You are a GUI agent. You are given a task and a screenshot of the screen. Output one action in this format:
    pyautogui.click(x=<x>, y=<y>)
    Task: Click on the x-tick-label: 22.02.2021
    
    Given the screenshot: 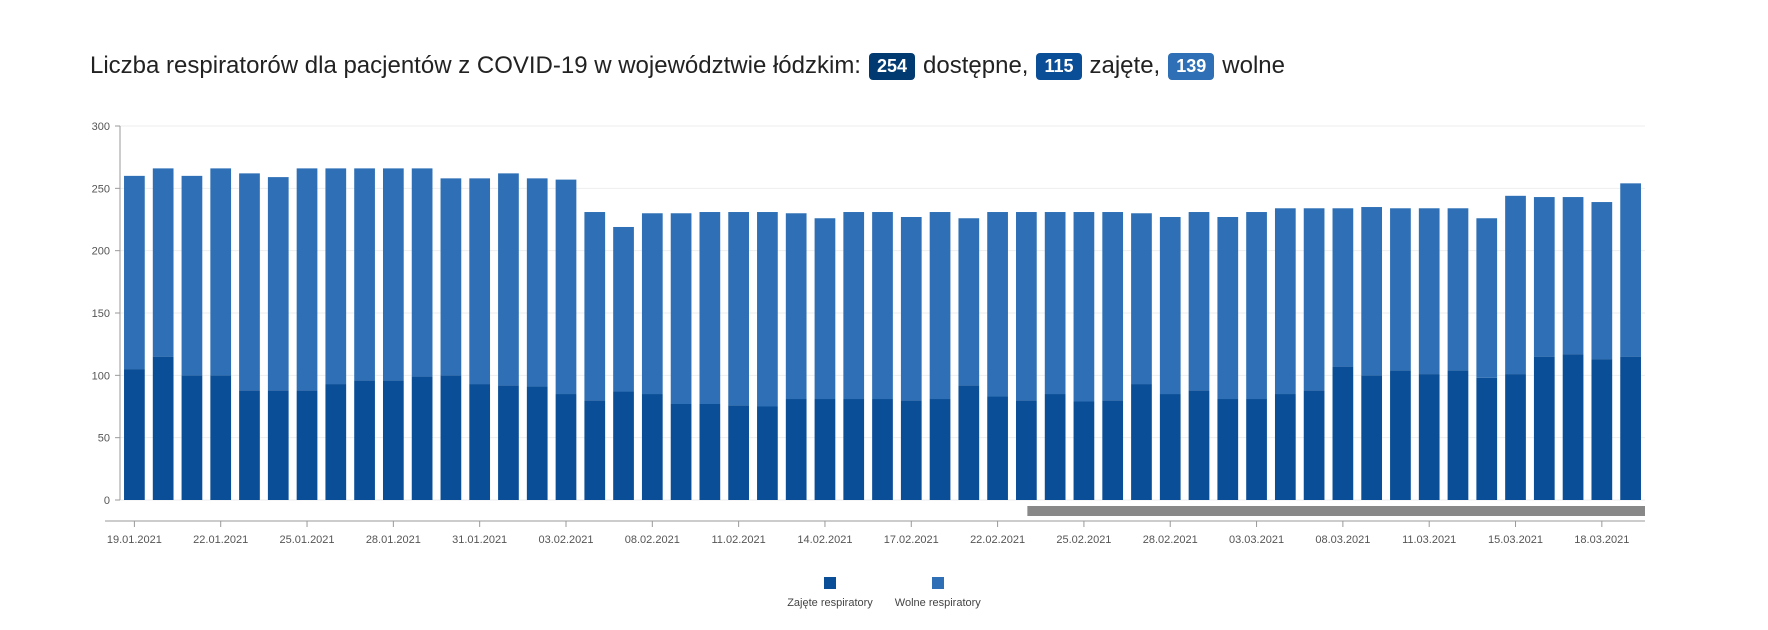 What is the action you would take?
    pyautogui.click(x=997, y=540)
    